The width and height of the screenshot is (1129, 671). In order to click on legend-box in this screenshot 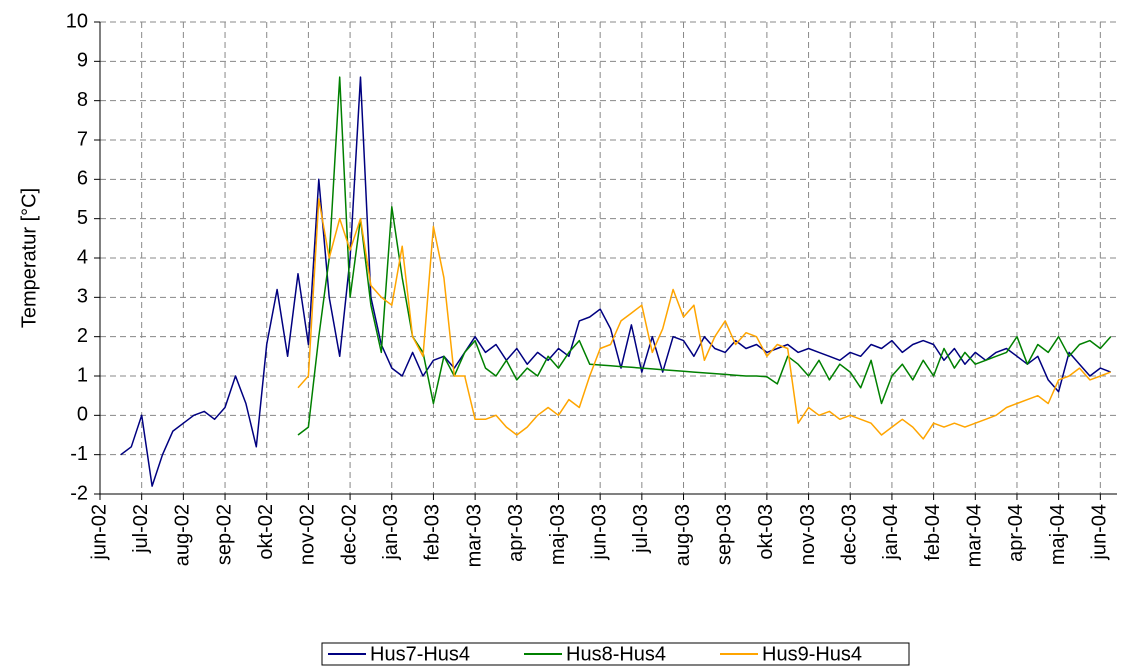, I will do `click(615, 654)`.